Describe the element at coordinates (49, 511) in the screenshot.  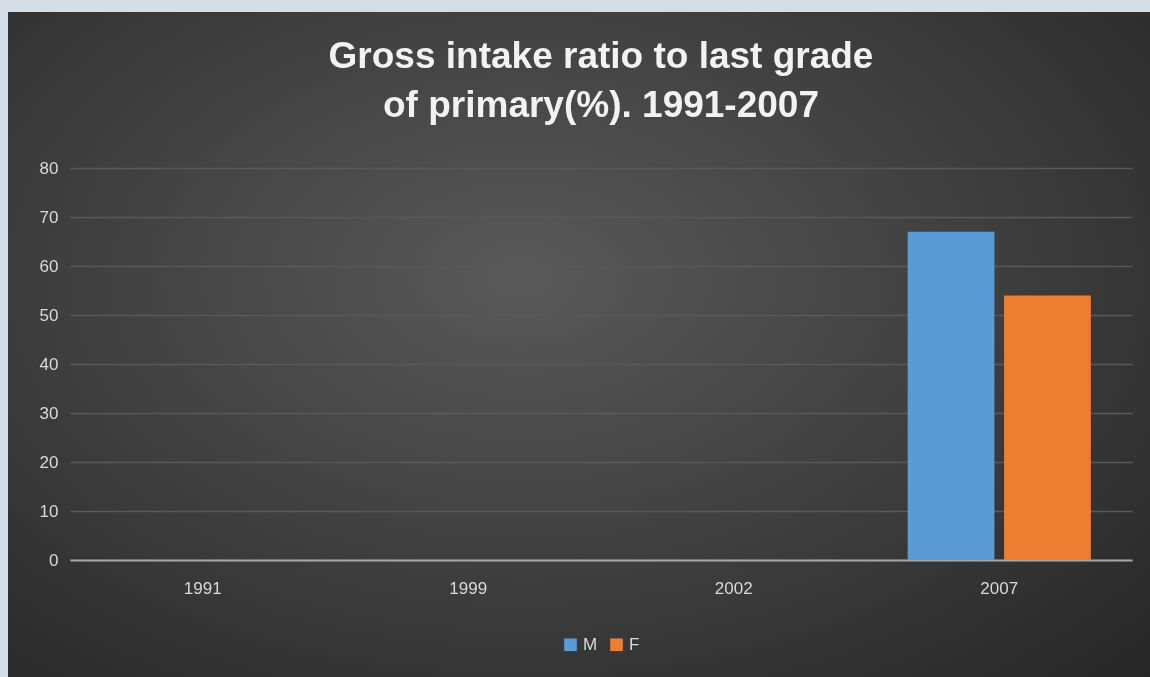
I see `y-tick-label: 10` at that location.